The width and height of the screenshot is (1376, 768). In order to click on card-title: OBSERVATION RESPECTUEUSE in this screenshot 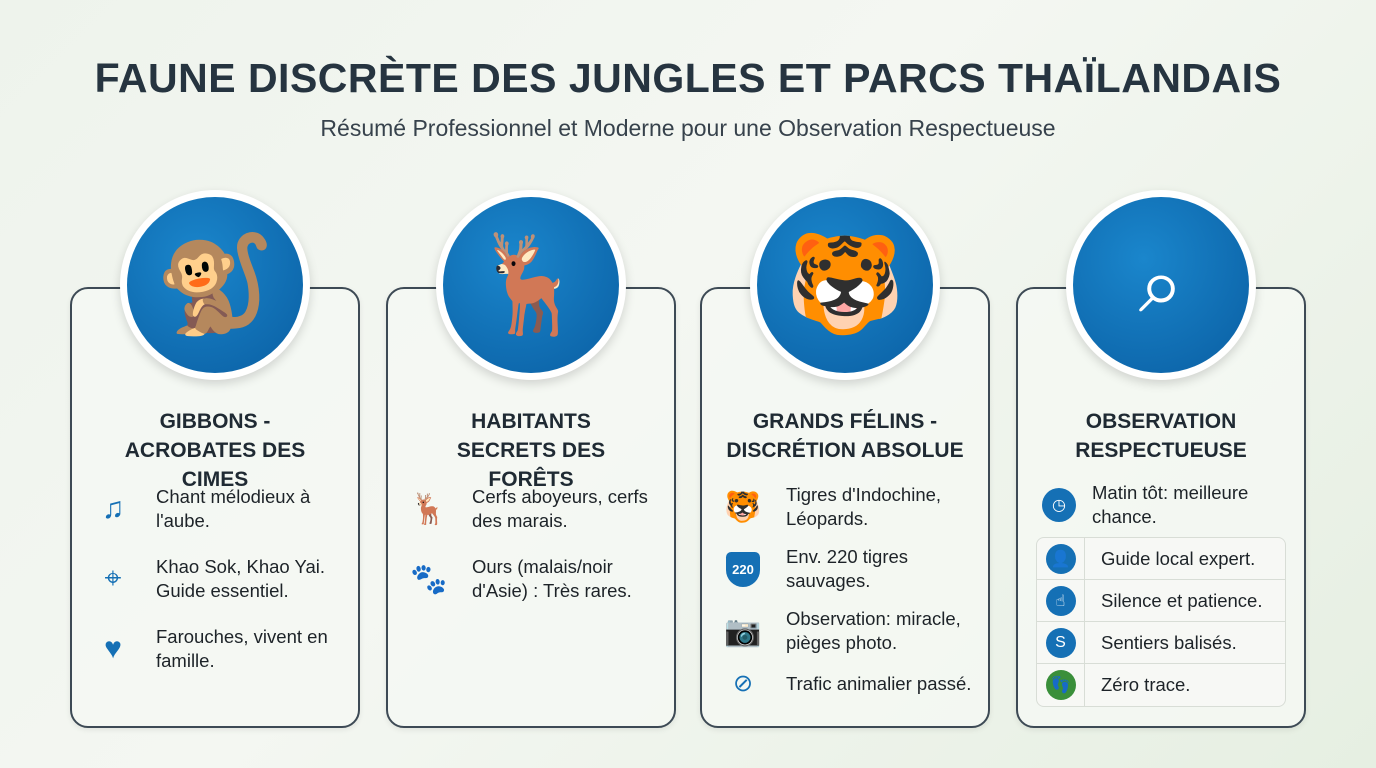, I will do `click(1161, 436)`.